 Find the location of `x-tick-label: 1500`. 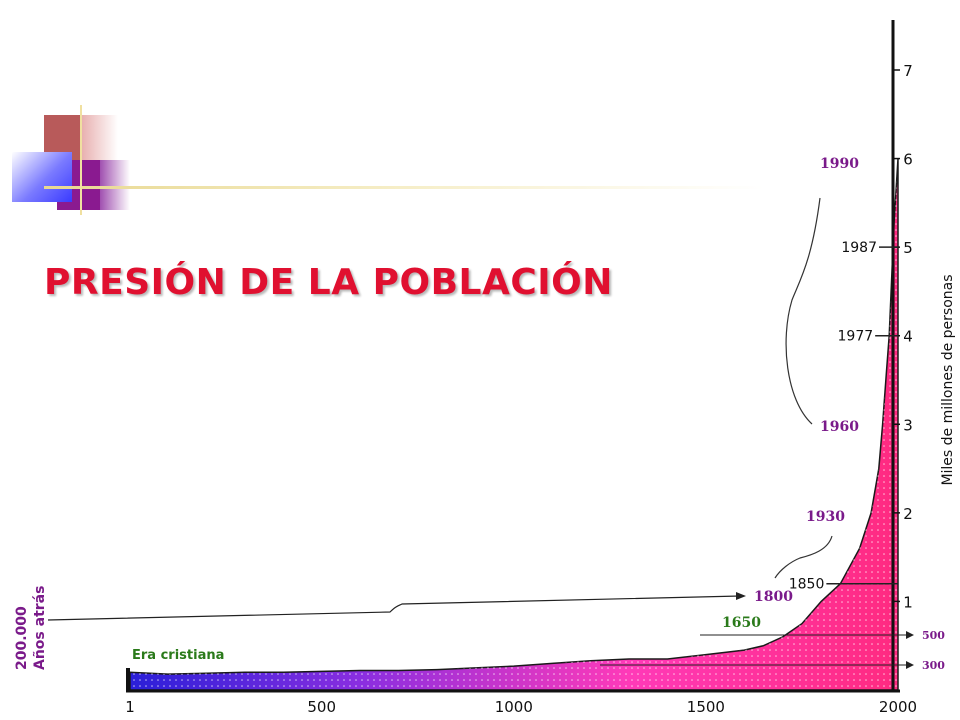

x-tick-label: 1500 is located at coordinates (706, 707).